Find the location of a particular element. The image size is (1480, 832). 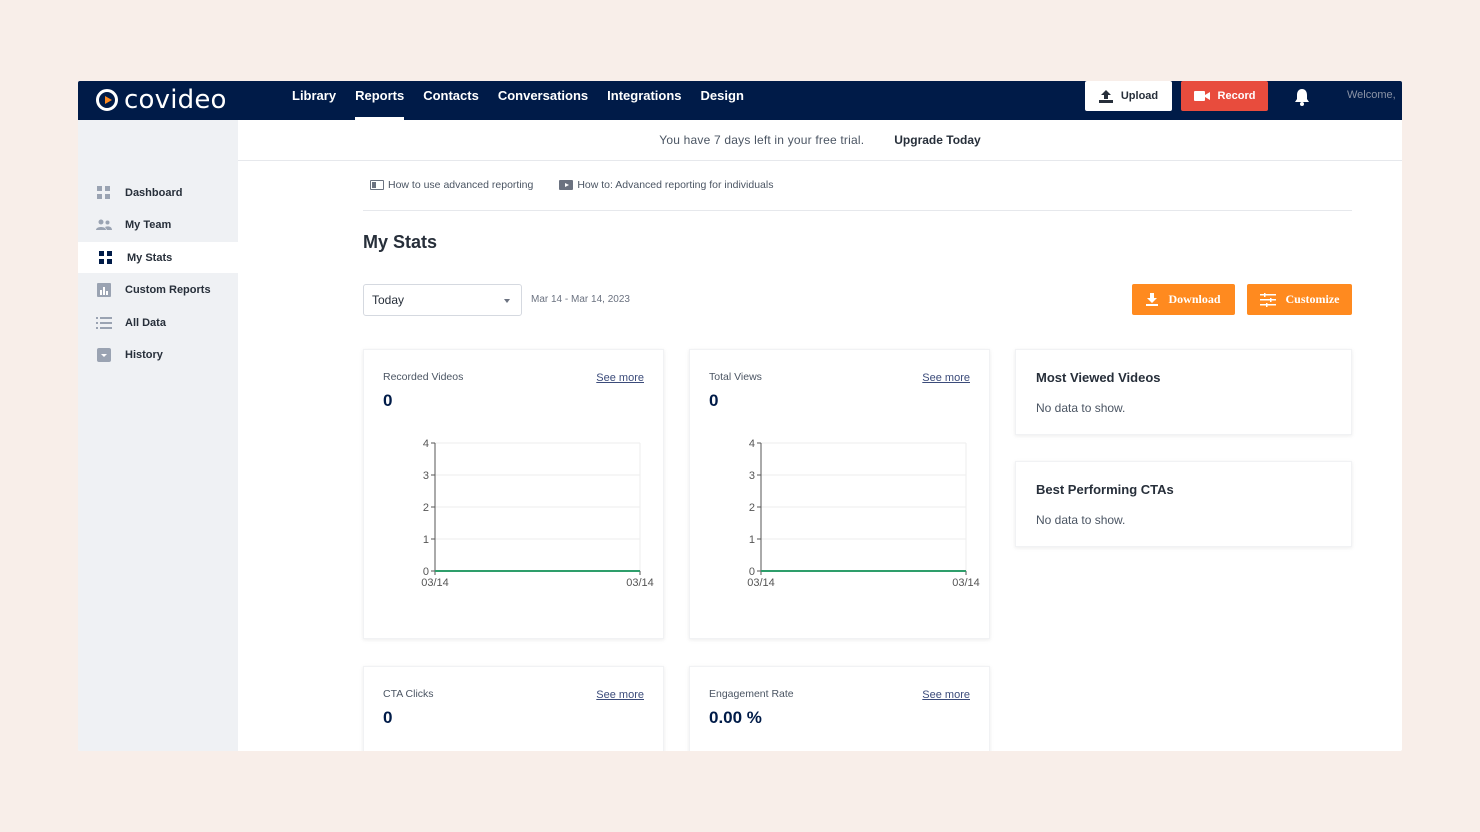

date-range-select: Today is located at coordinates (442, 300).